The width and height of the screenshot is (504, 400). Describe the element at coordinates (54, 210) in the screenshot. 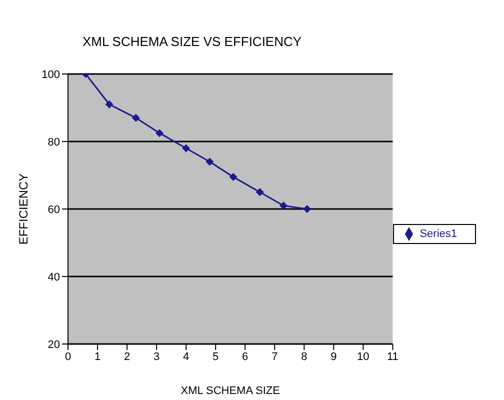

I see `y-tick-label: 60` at that location.